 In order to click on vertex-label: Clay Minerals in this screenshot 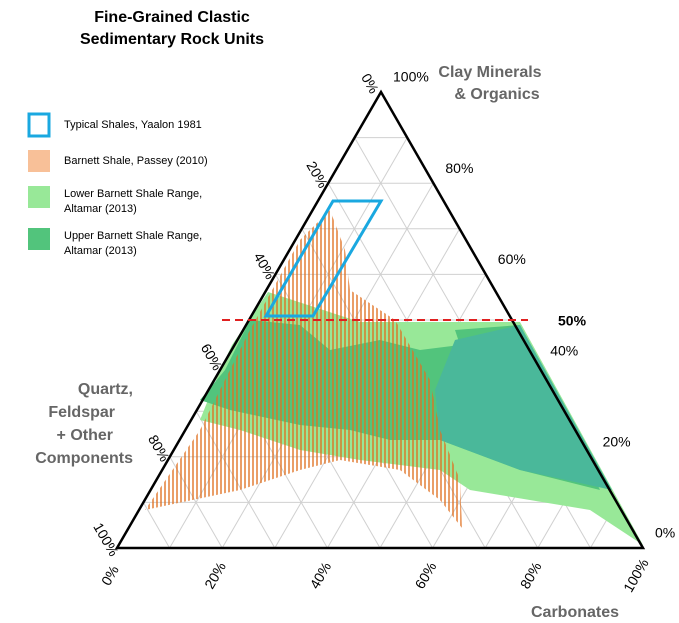, I will do `click(489, 72)`.